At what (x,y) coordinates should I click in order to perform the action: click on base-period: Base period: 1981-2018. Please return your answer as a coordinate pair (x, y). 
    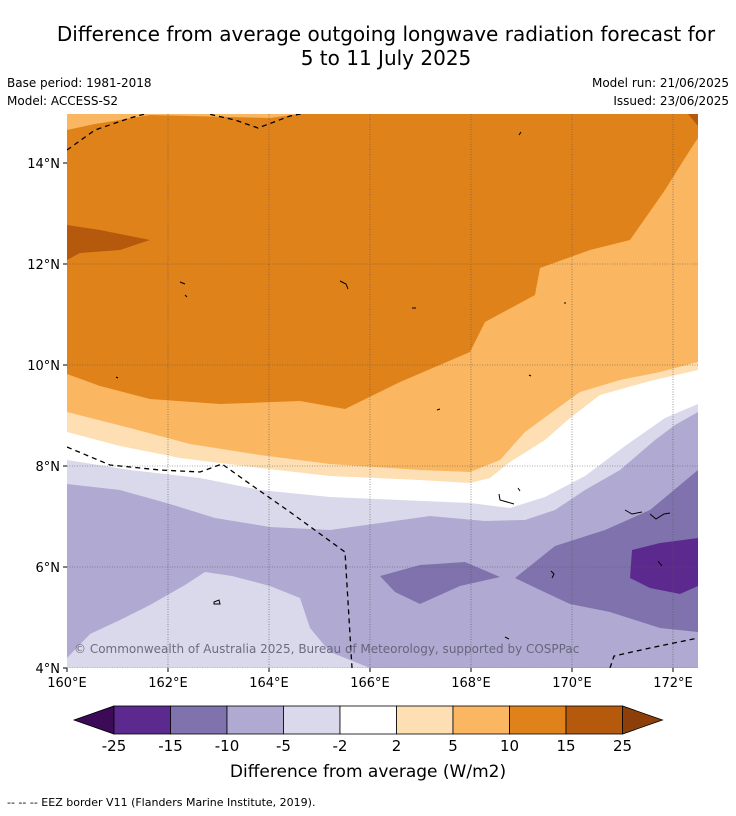
    Looking at the image, I should click on (79, 83).